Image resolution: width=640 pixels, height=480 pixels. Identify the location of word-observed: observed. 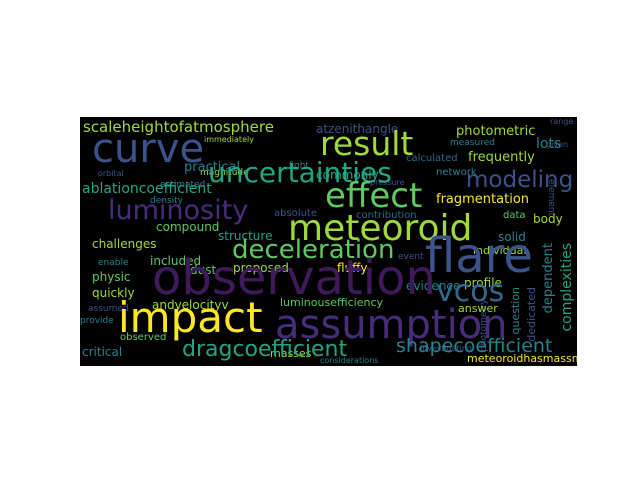
(143, 337).